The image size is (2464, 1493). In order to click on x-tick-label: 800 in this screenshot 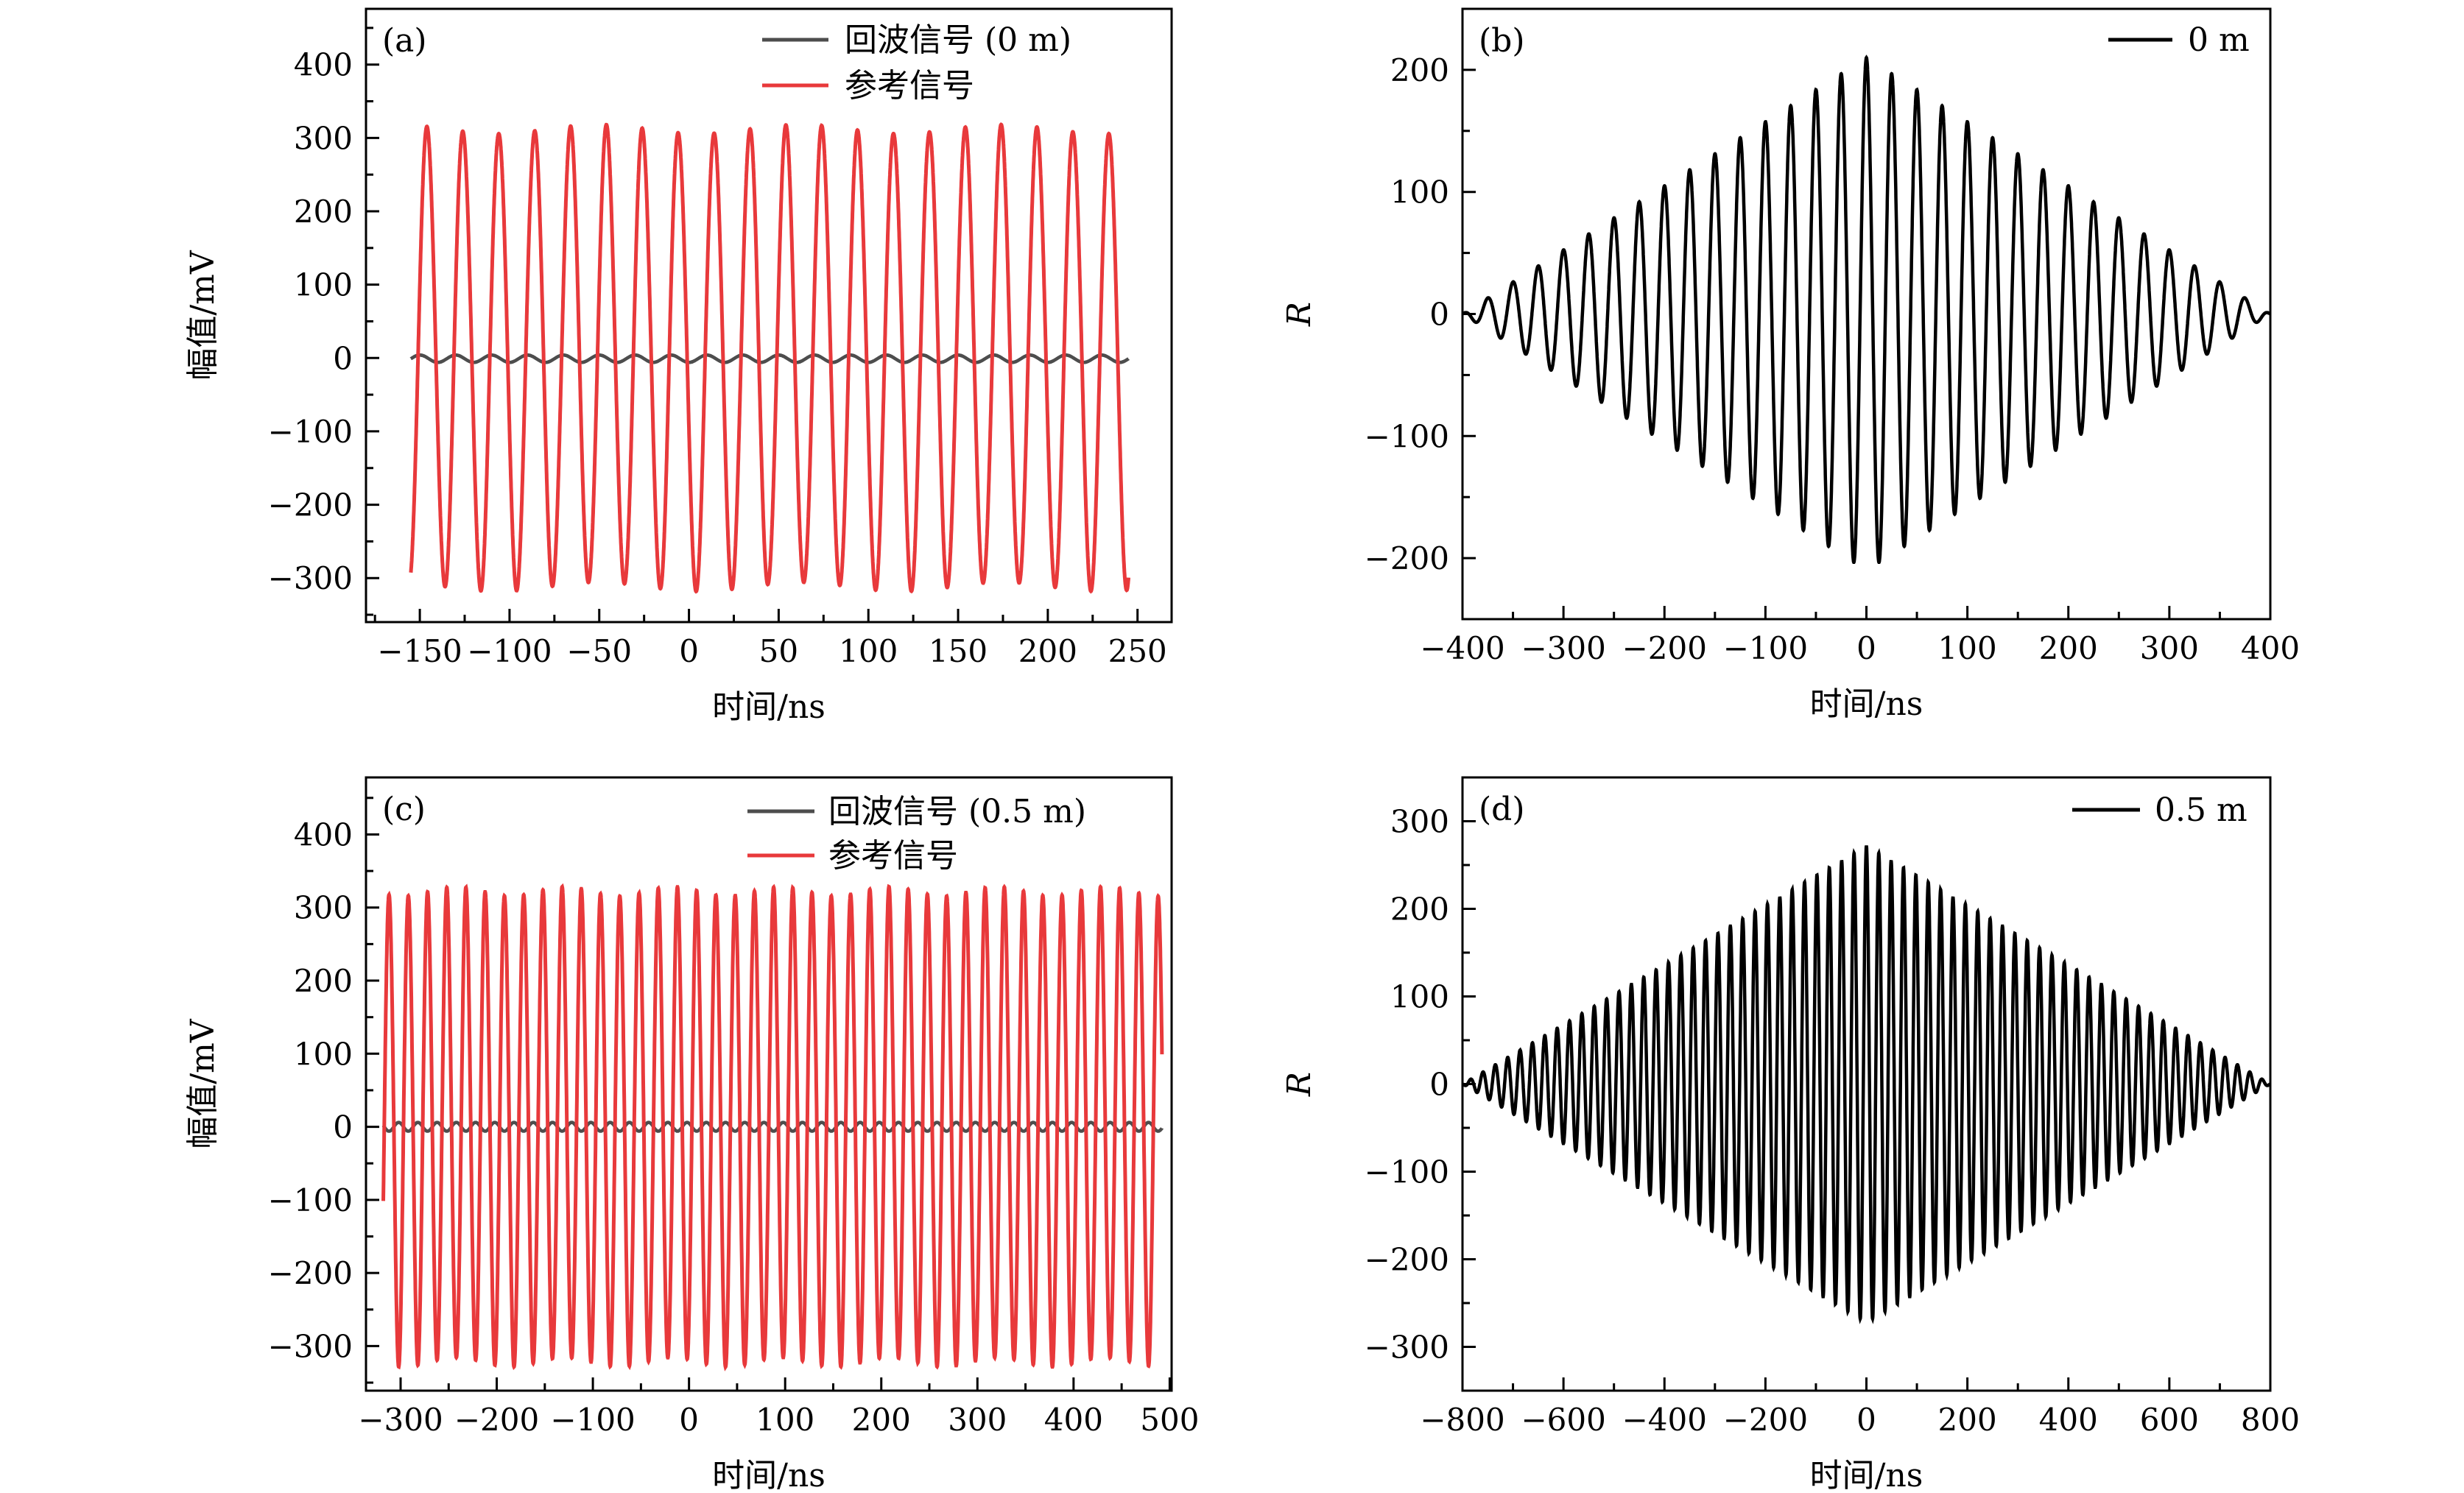, I will do `click(2270, 1420)`.